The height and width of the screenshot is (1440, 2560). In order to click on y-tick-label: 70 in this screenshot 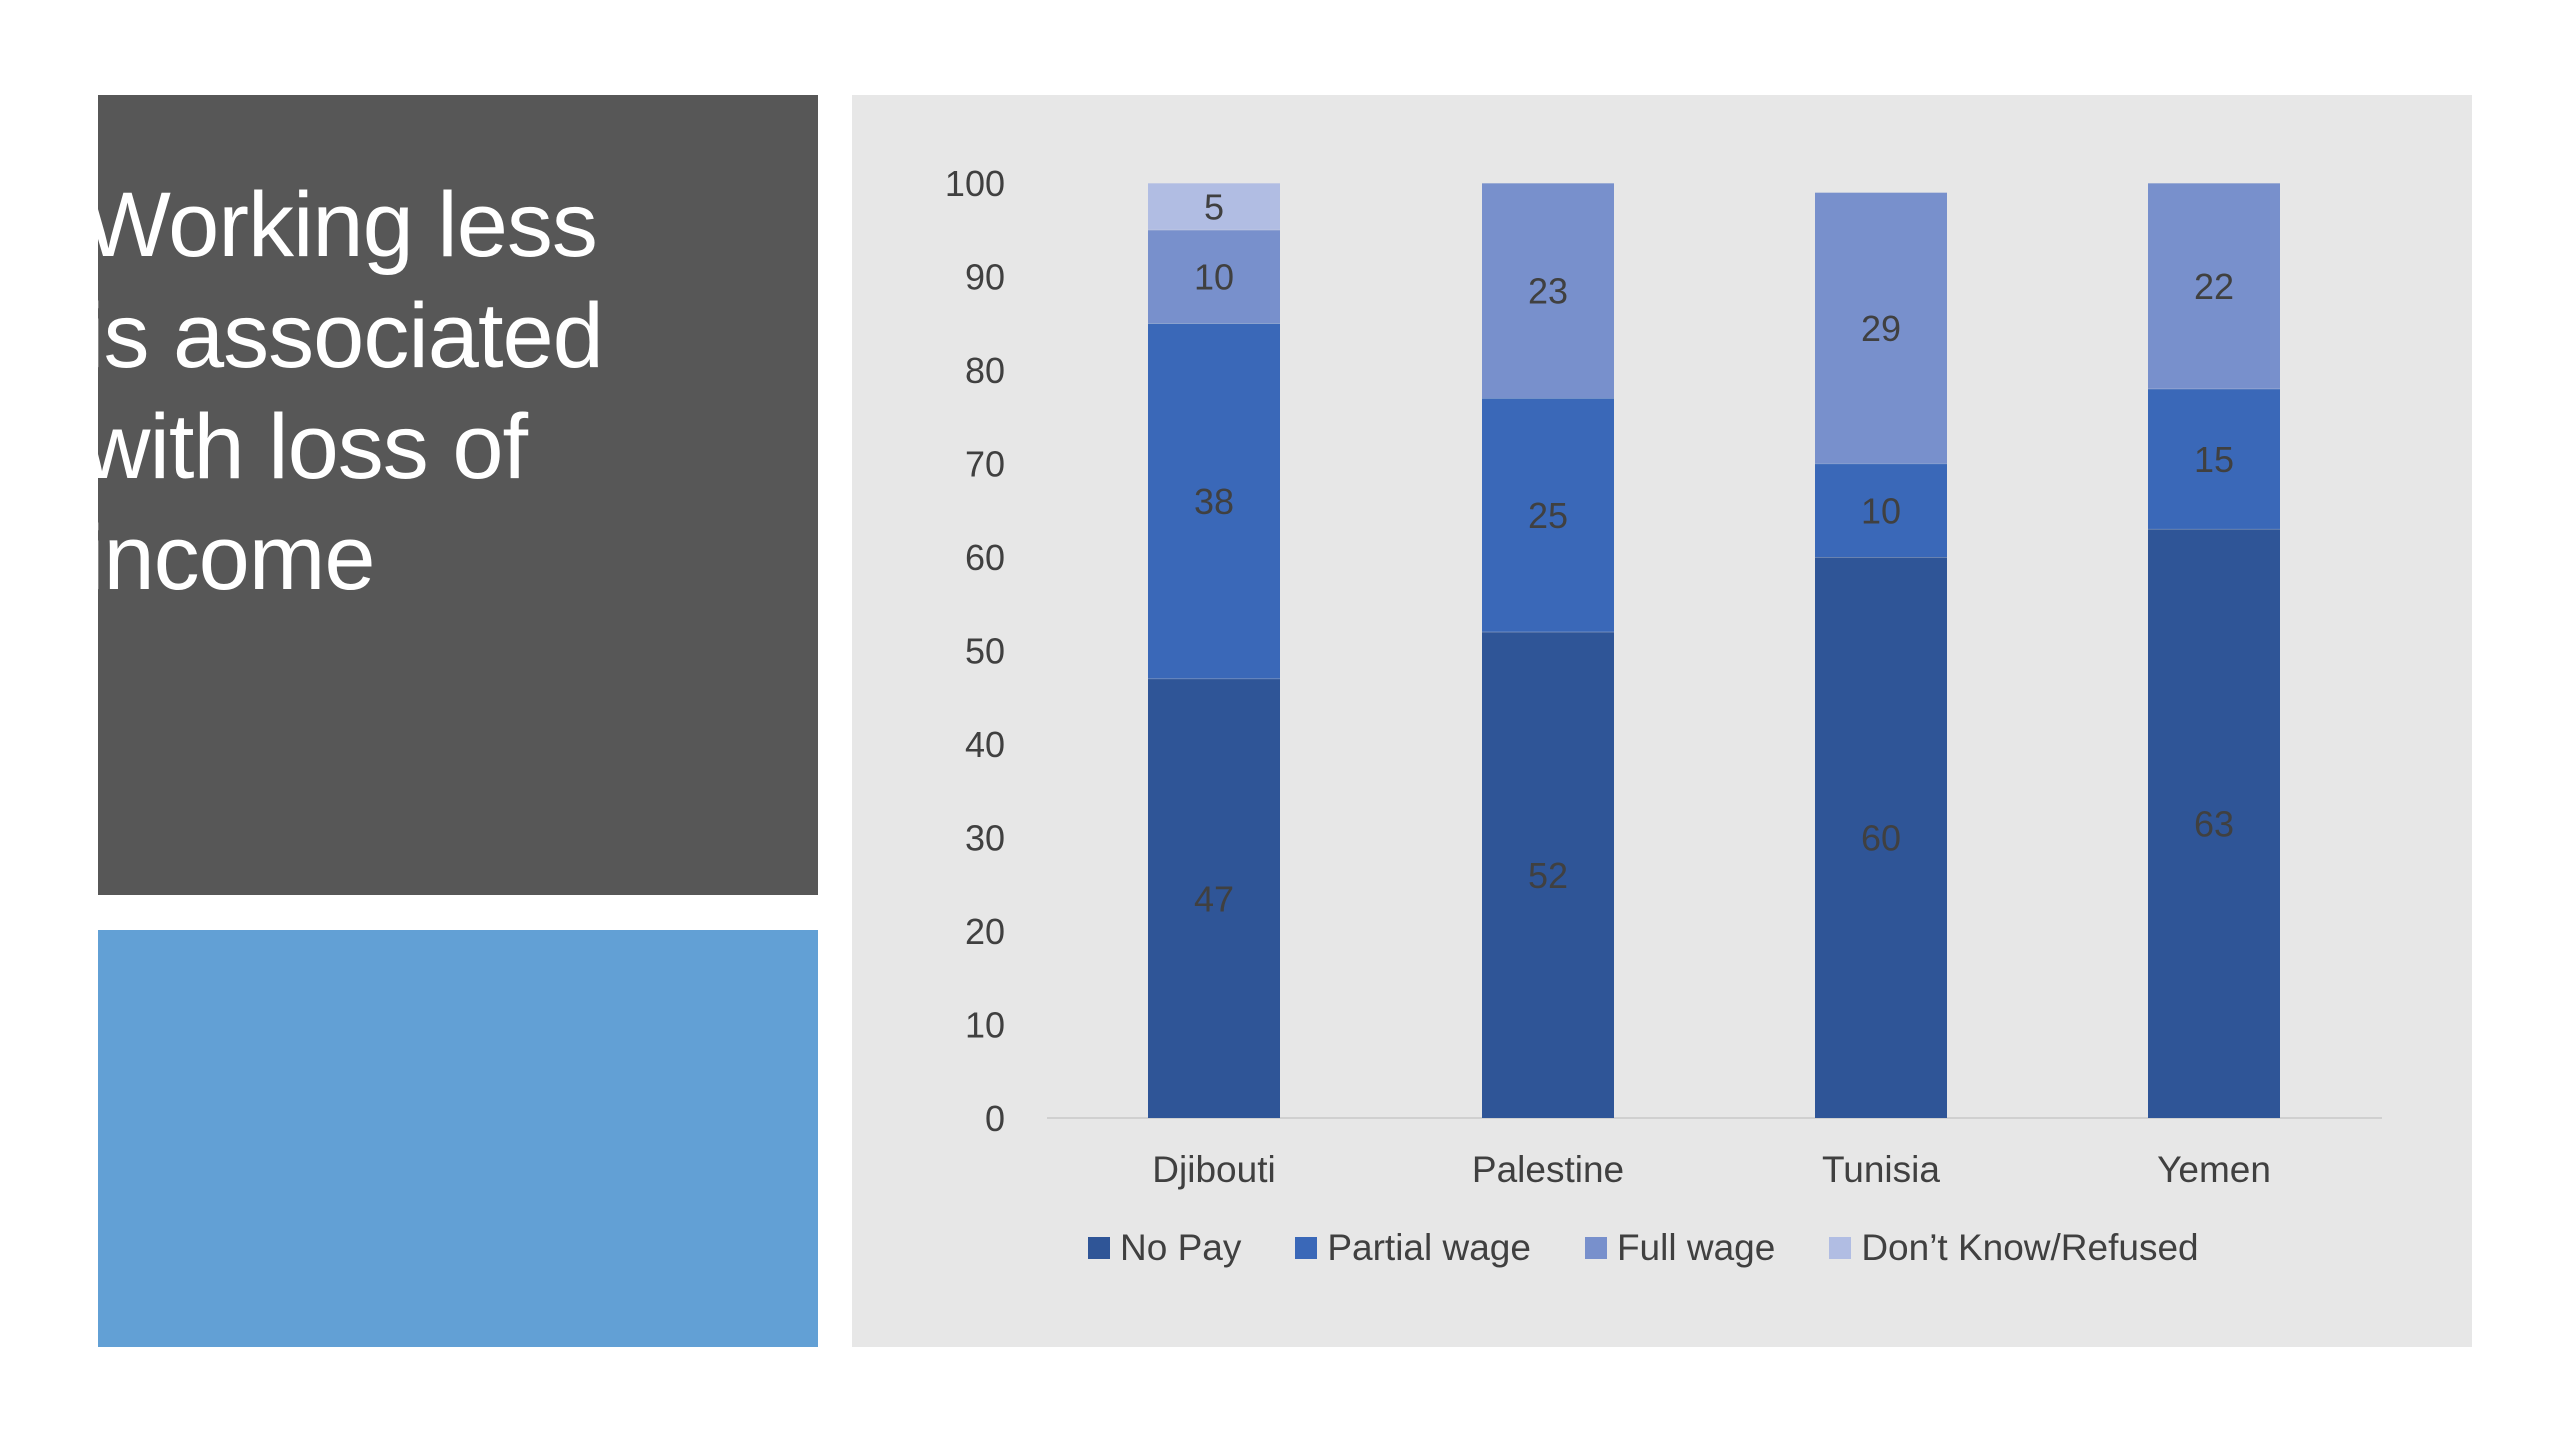, I will do `click(985, 464)`.